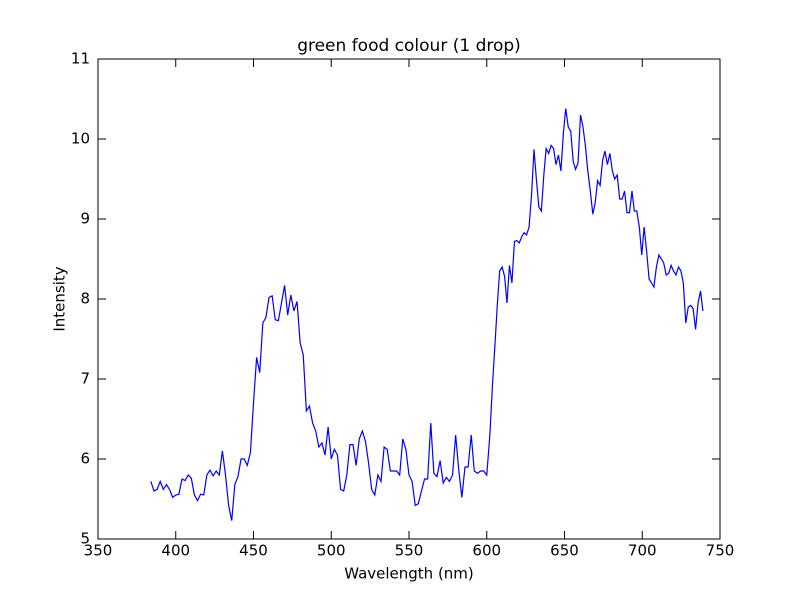 This screenshot has width=800, height=600. Describe the element at coordinates (85, 459) in the screenshot. I see `y-tick-label: 6` at that location.